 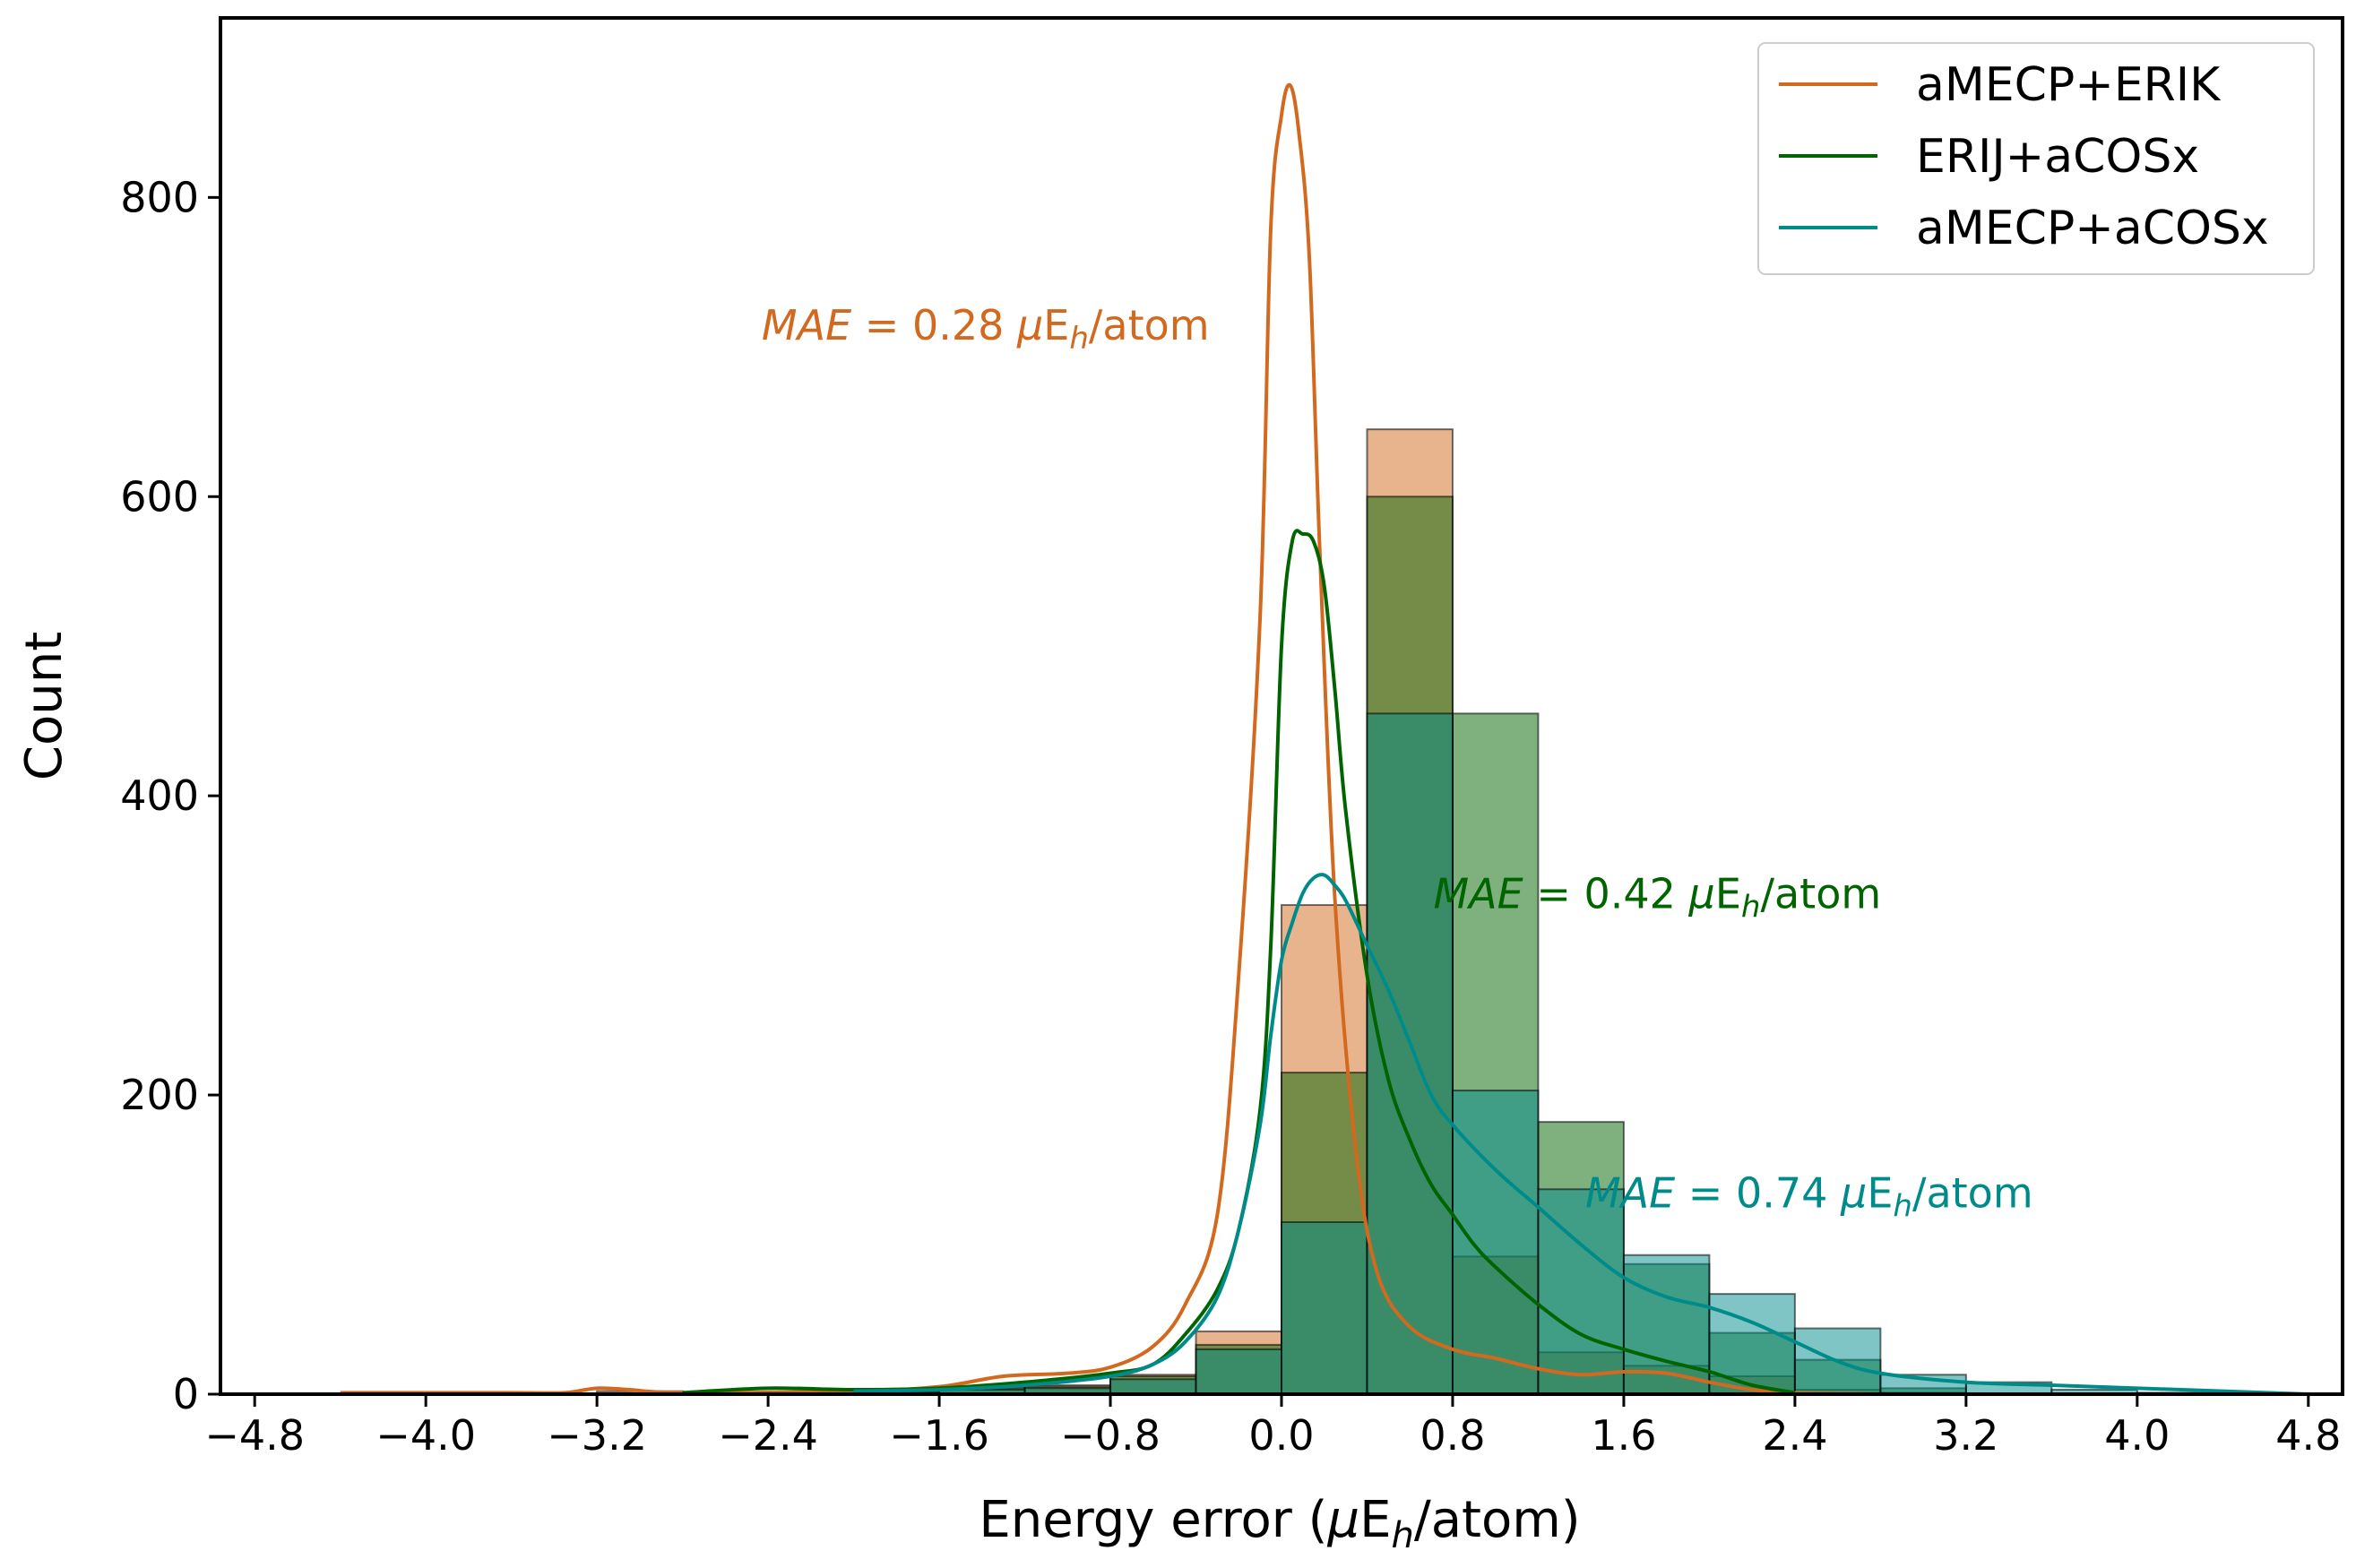 What do you see at coordinates (159, 497) in the screenshot?
I see `y-tick-label: 600` at bounding box center [159, 497].